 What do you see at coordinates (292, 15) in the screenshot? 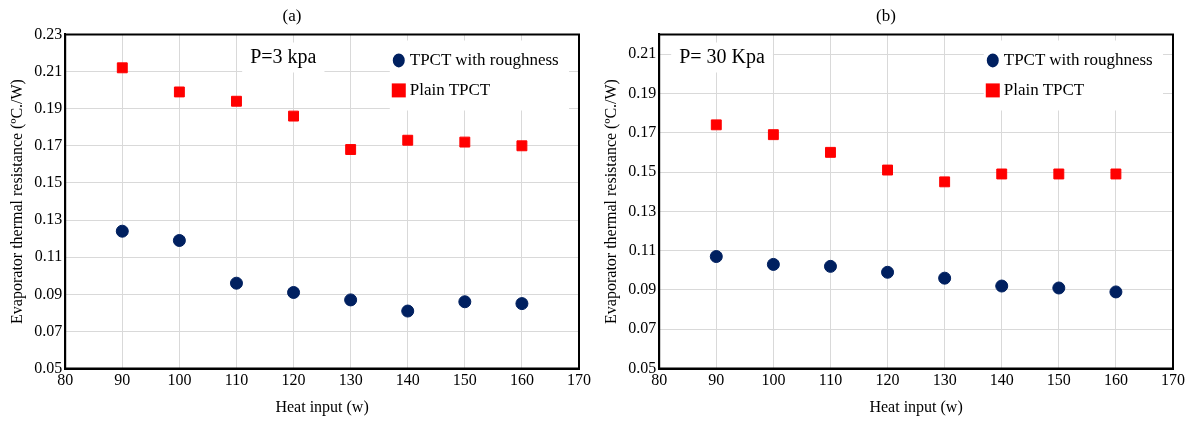
I see `chart-title: (a)` at bounding box center [292, 15].